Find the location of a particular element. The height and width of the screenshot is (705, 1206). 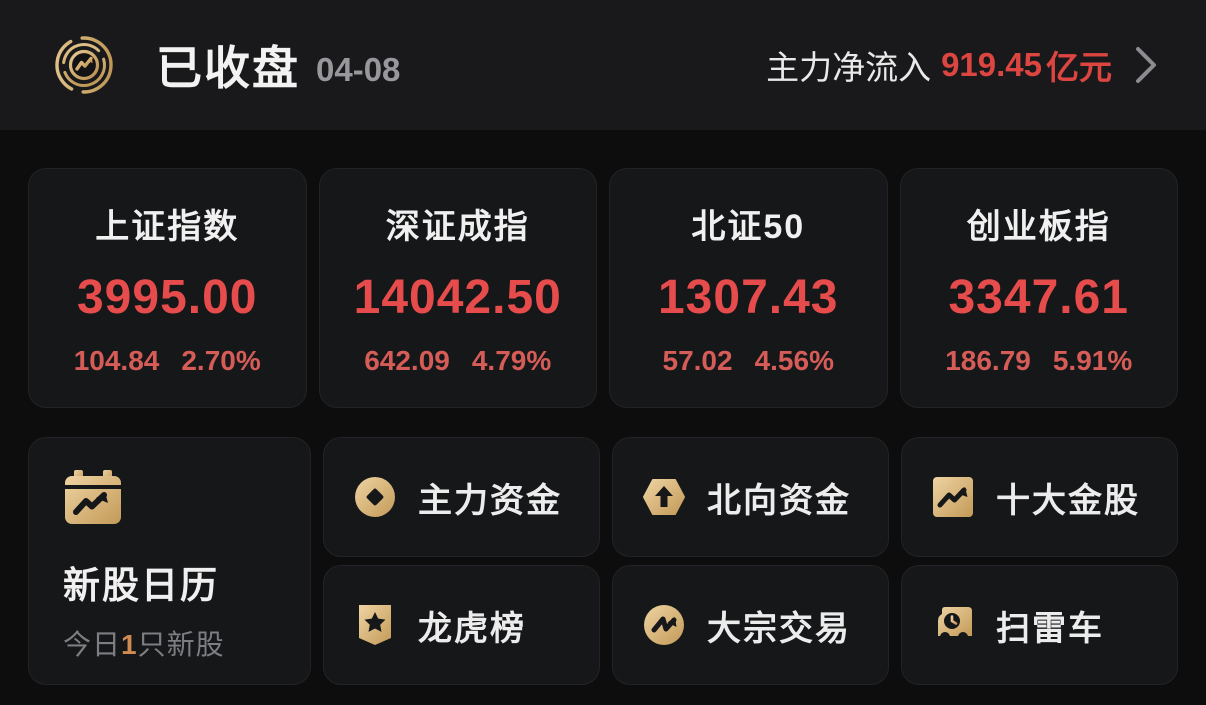

inflow-unit: 亿元 is located at coordinates (1079, 67).